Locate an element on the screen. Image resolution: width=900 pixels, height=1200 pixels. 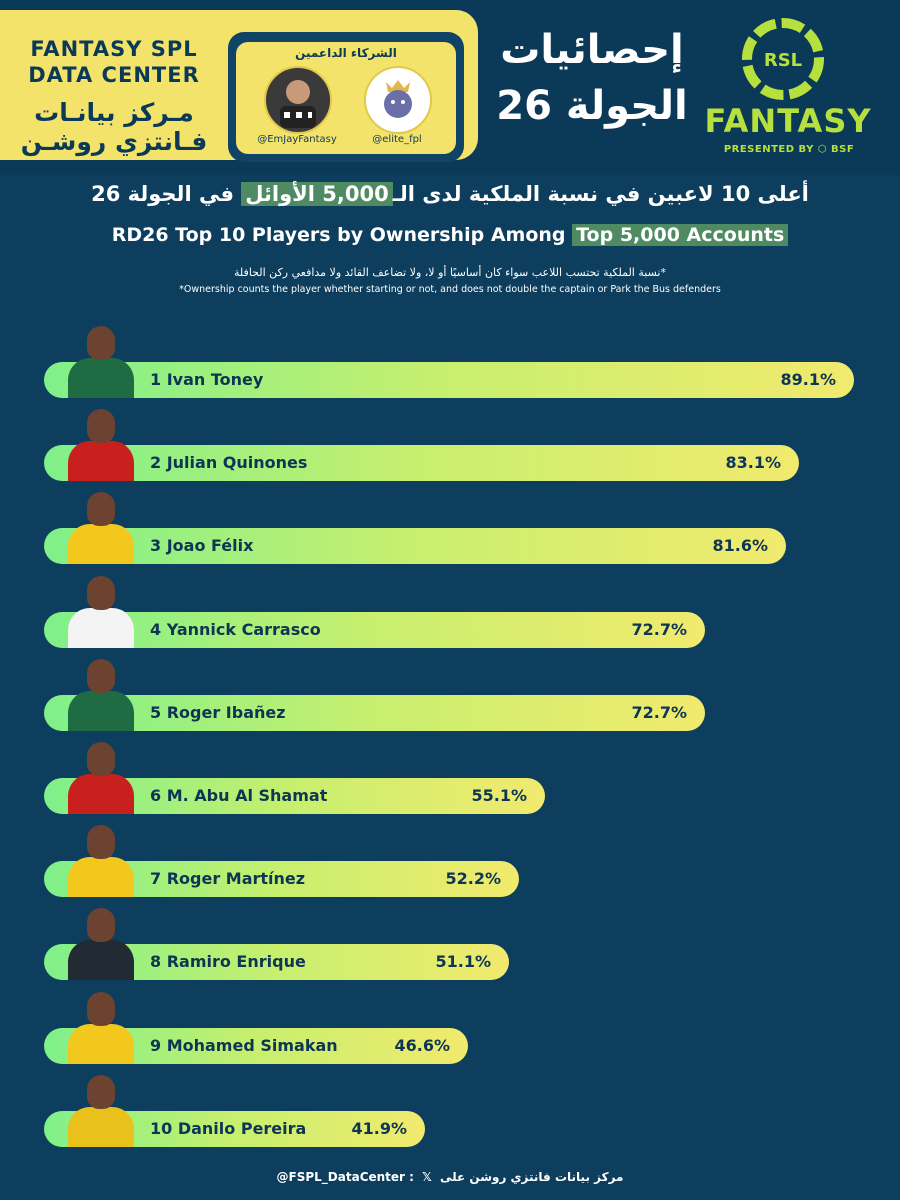
title-ar-part-2: في الجولة 26 is located at coordinates (166, 194).